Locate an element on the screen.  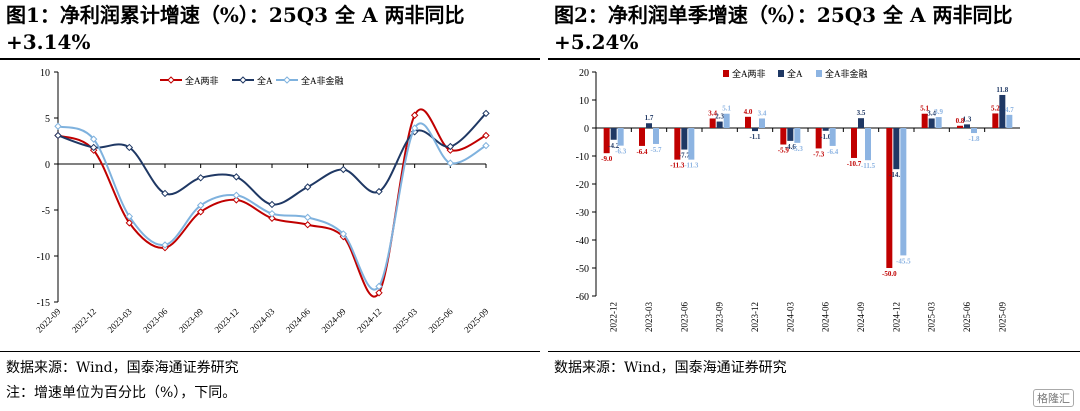
legend-label: 全A两非 is located at coordinates (749, 73).